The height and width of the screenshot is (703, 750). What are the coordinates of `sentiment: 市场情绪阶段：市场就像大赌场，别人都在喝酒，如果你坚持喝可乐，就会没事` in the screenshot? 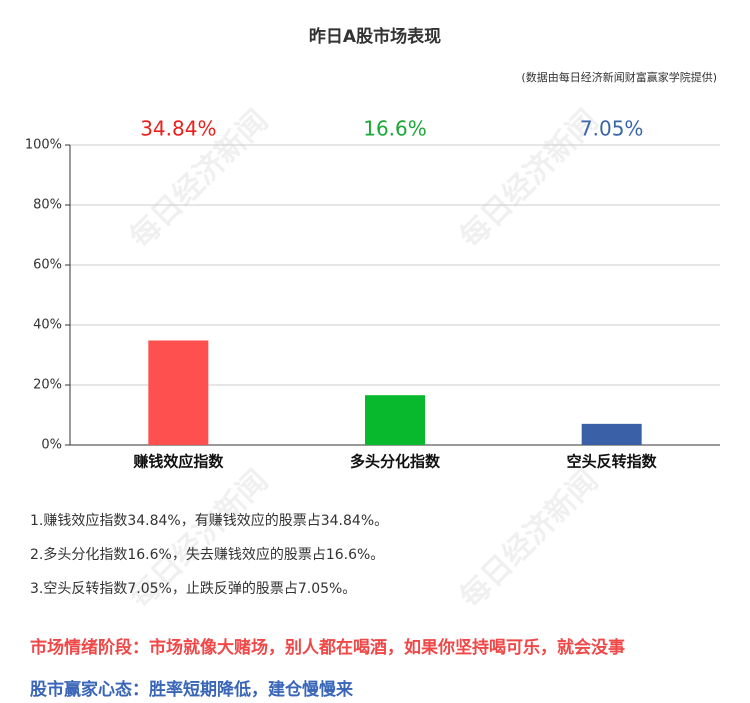 It's located at (327, 647).